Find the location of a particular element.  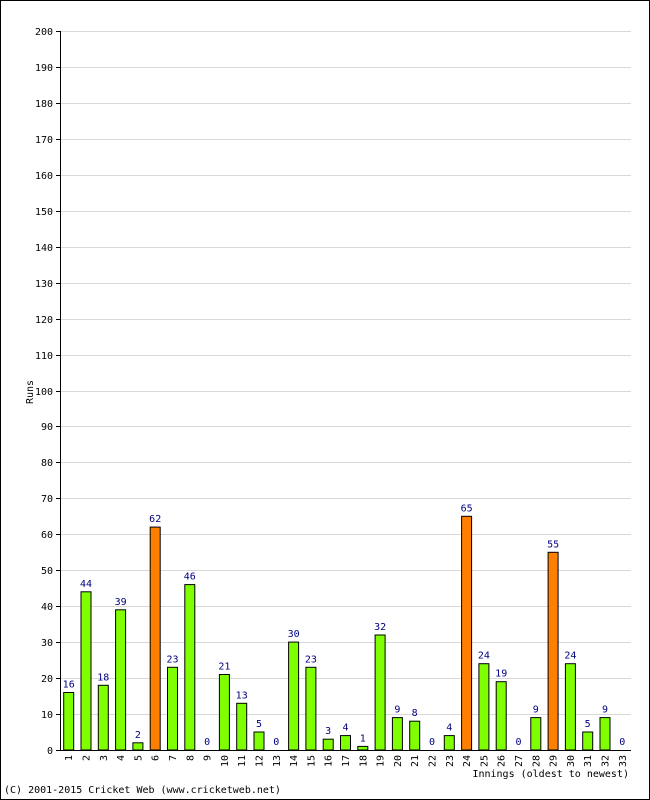

x-tick-label: 17 is located at coordinates (346, 761).